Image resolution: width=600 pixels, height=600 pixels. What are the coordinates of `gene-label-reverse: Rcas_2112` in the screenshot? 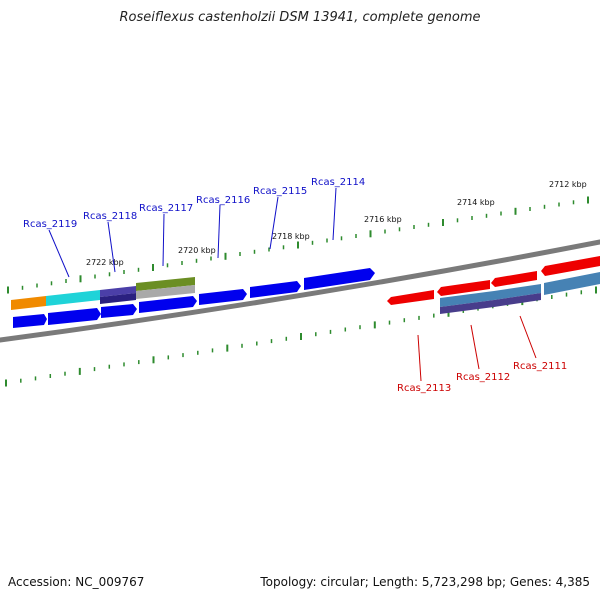 It's located at (483, 377).